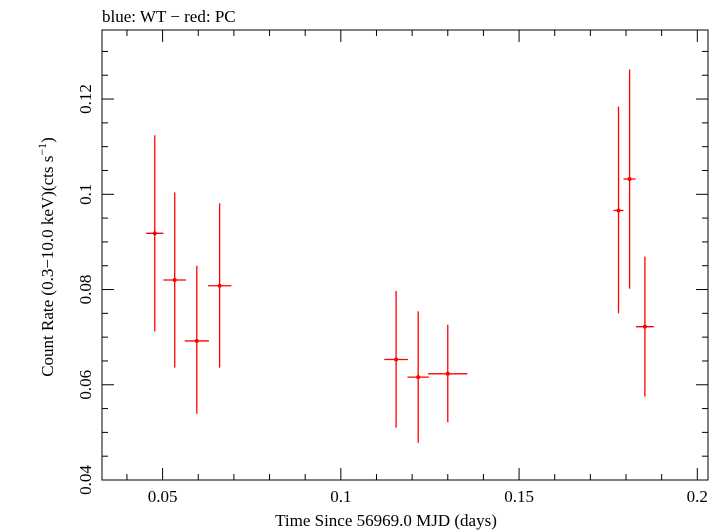  Describe the element at coordinates (85, 480) in the screenshot. I see `y-tick-label: 0.04` at that location.